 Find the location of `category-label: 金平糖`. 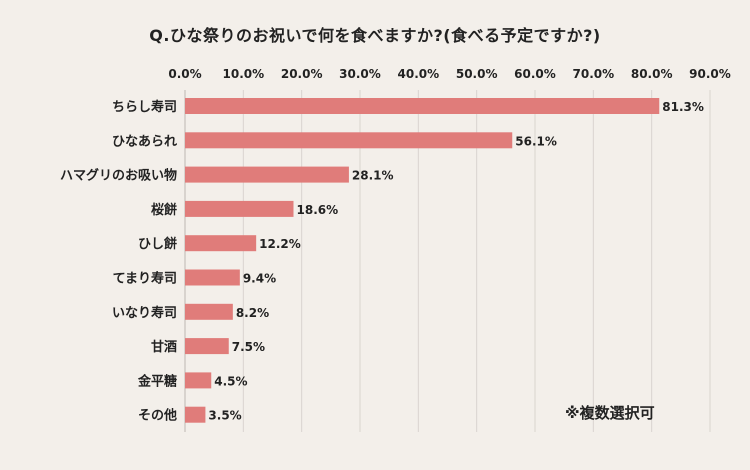

category-label: 金平糖 is located at coordinates (157, 381).